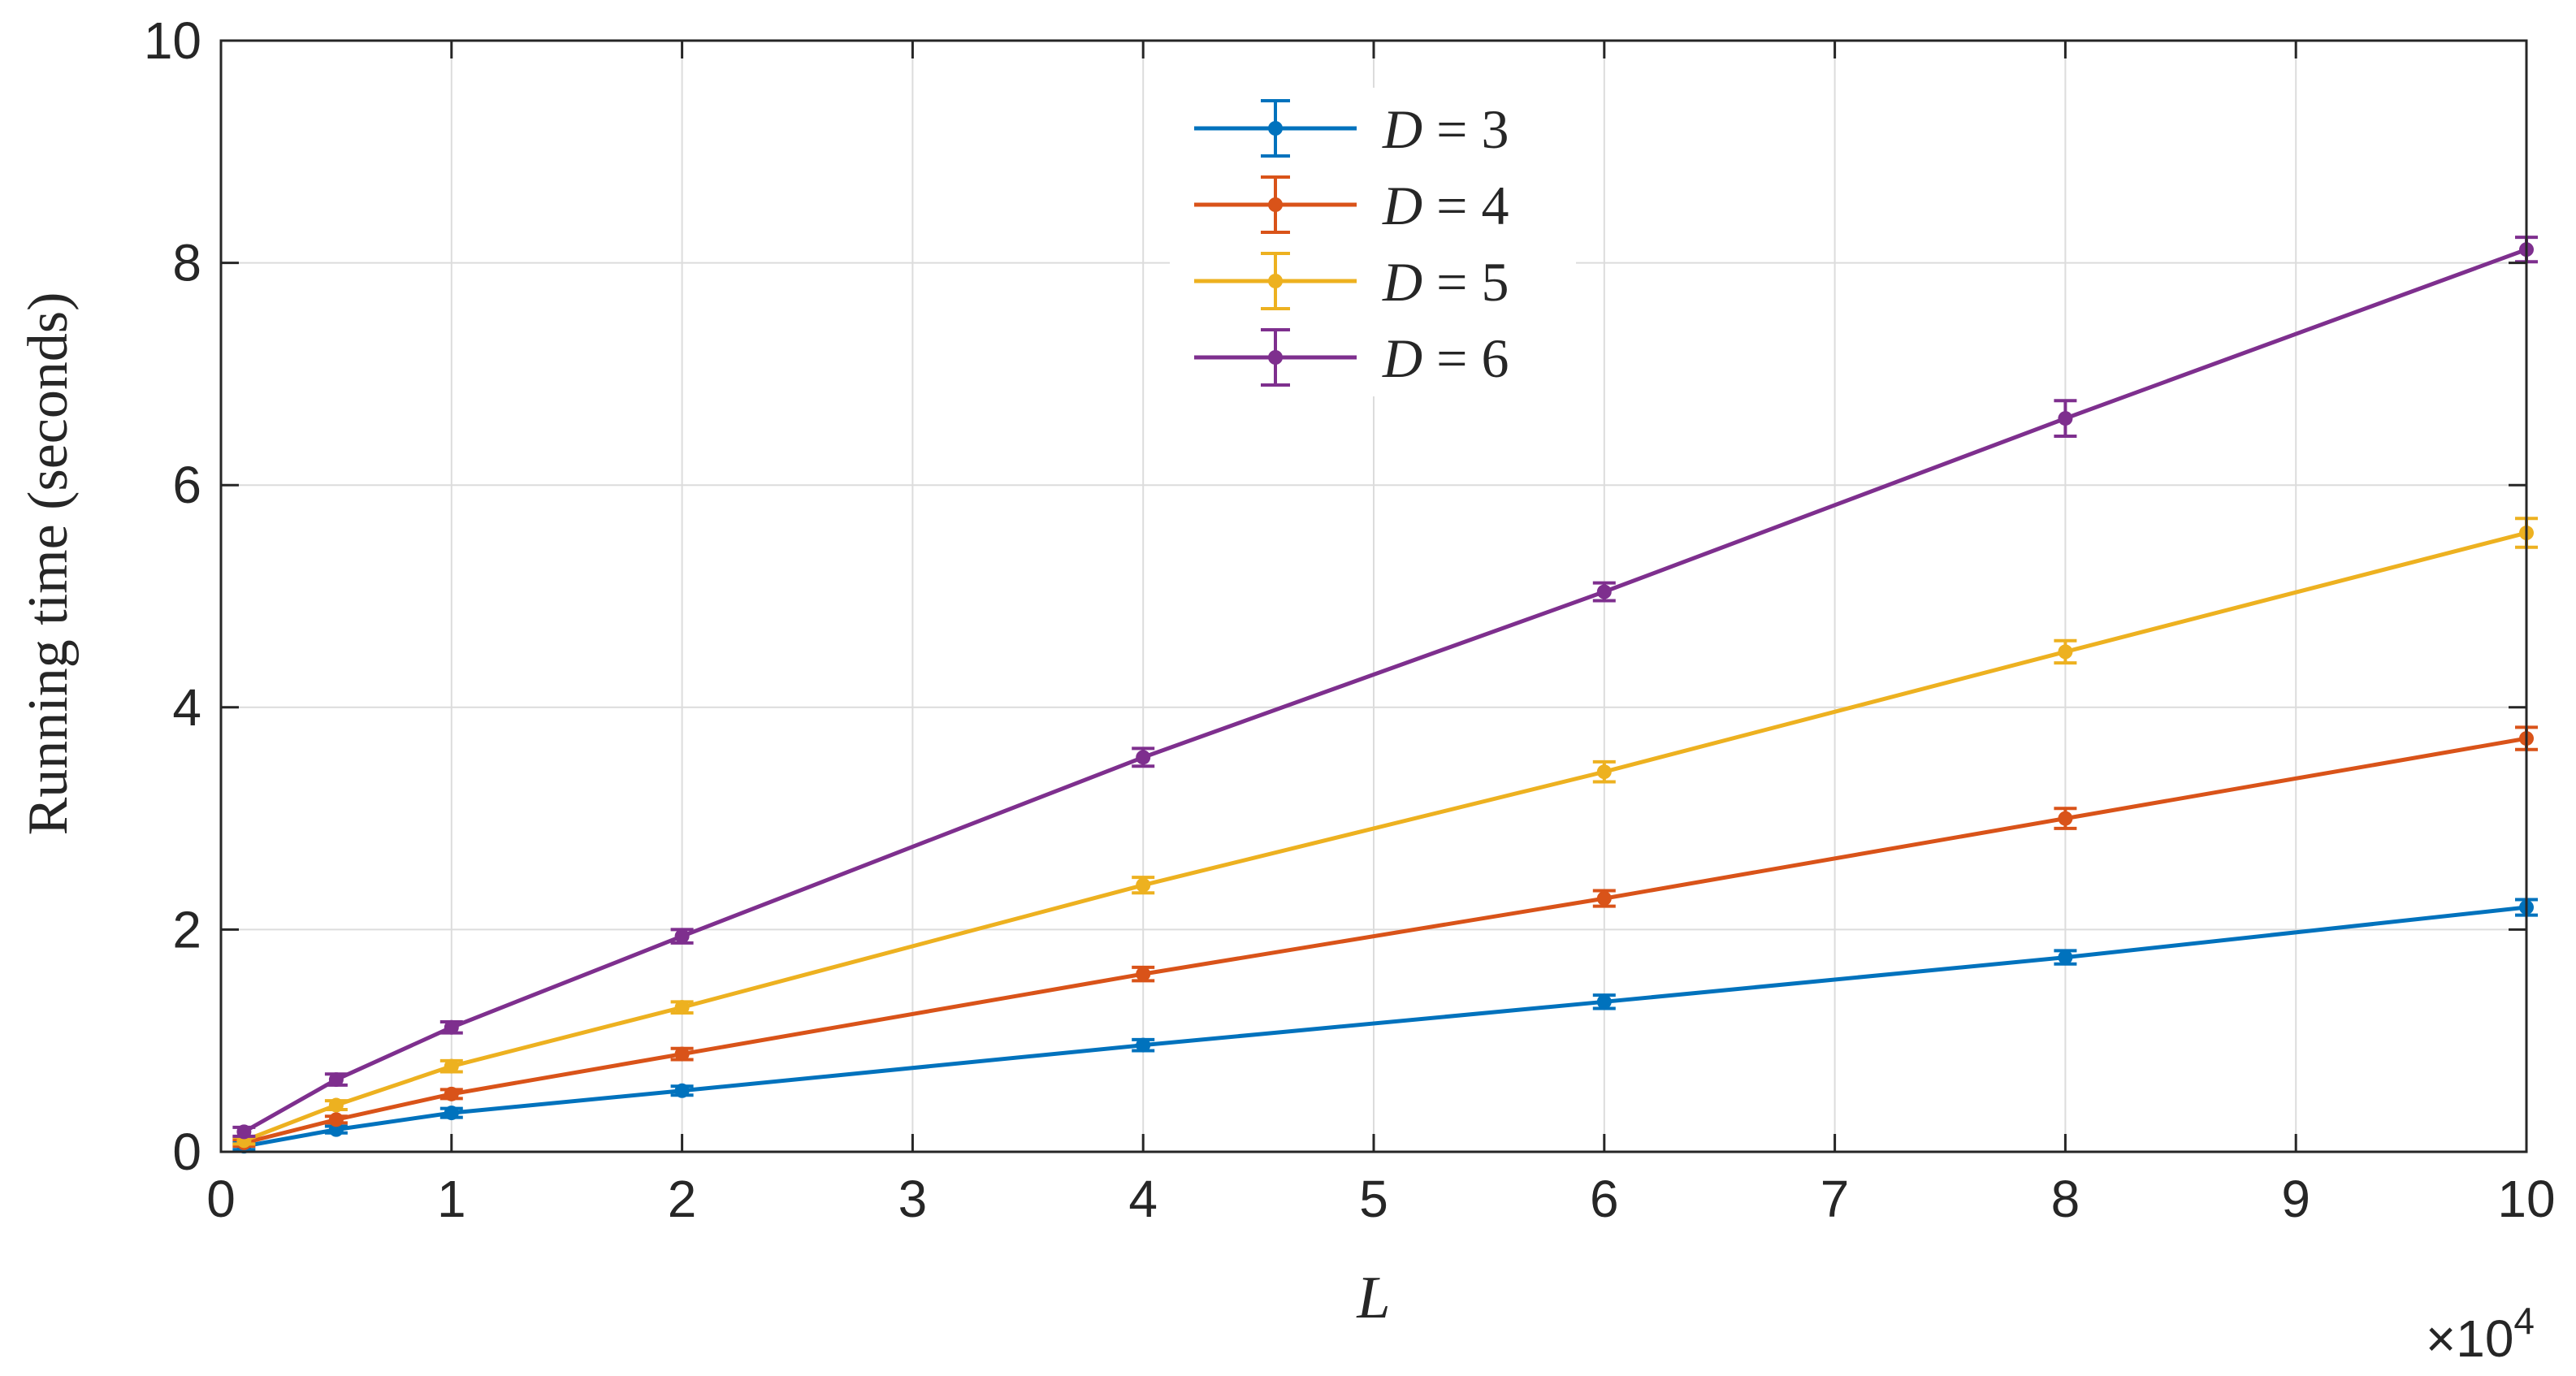  What do you see at coordinates (48, 564) in the screenshot?
I see `y-axis-label: Running time (seconds)` at bounding box center [48, 564].